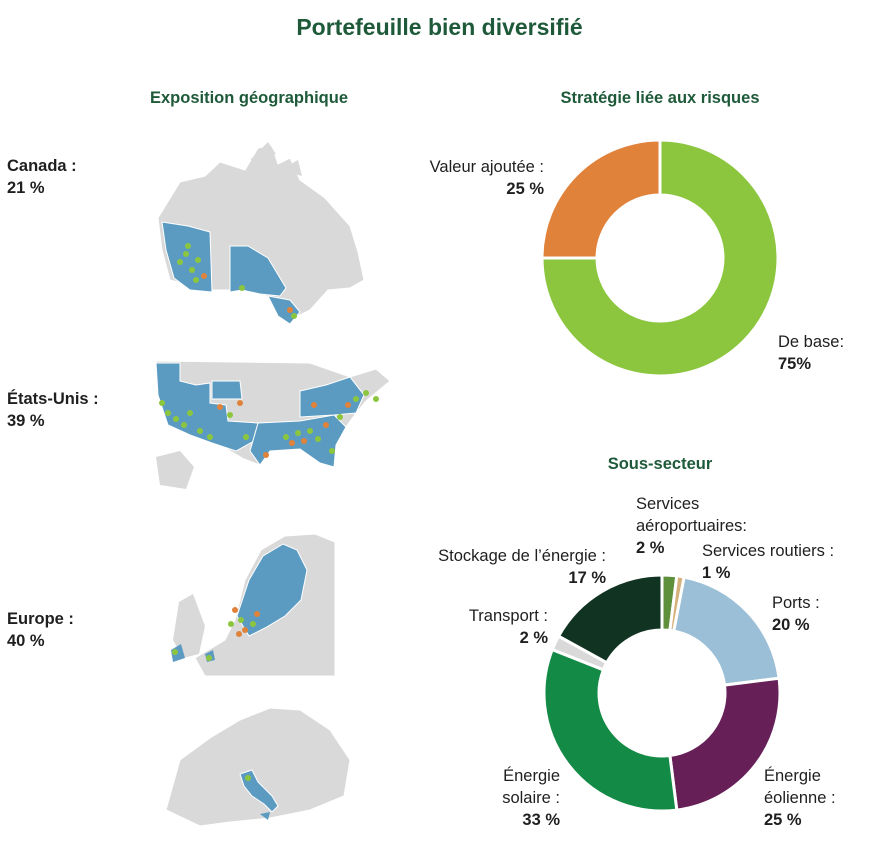 This screenshot has width=879, height=850. What do you see at coordinates (791, 625) in the screenshot?
I see `slice-value: 20 %` at bounding box center [791, 625].